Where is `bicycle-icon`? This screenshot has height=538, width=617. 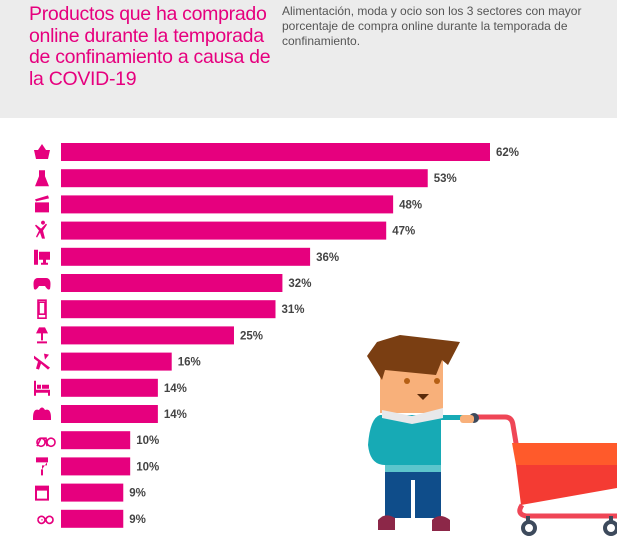
bicycle-icon is located at coordinates (46, 442).